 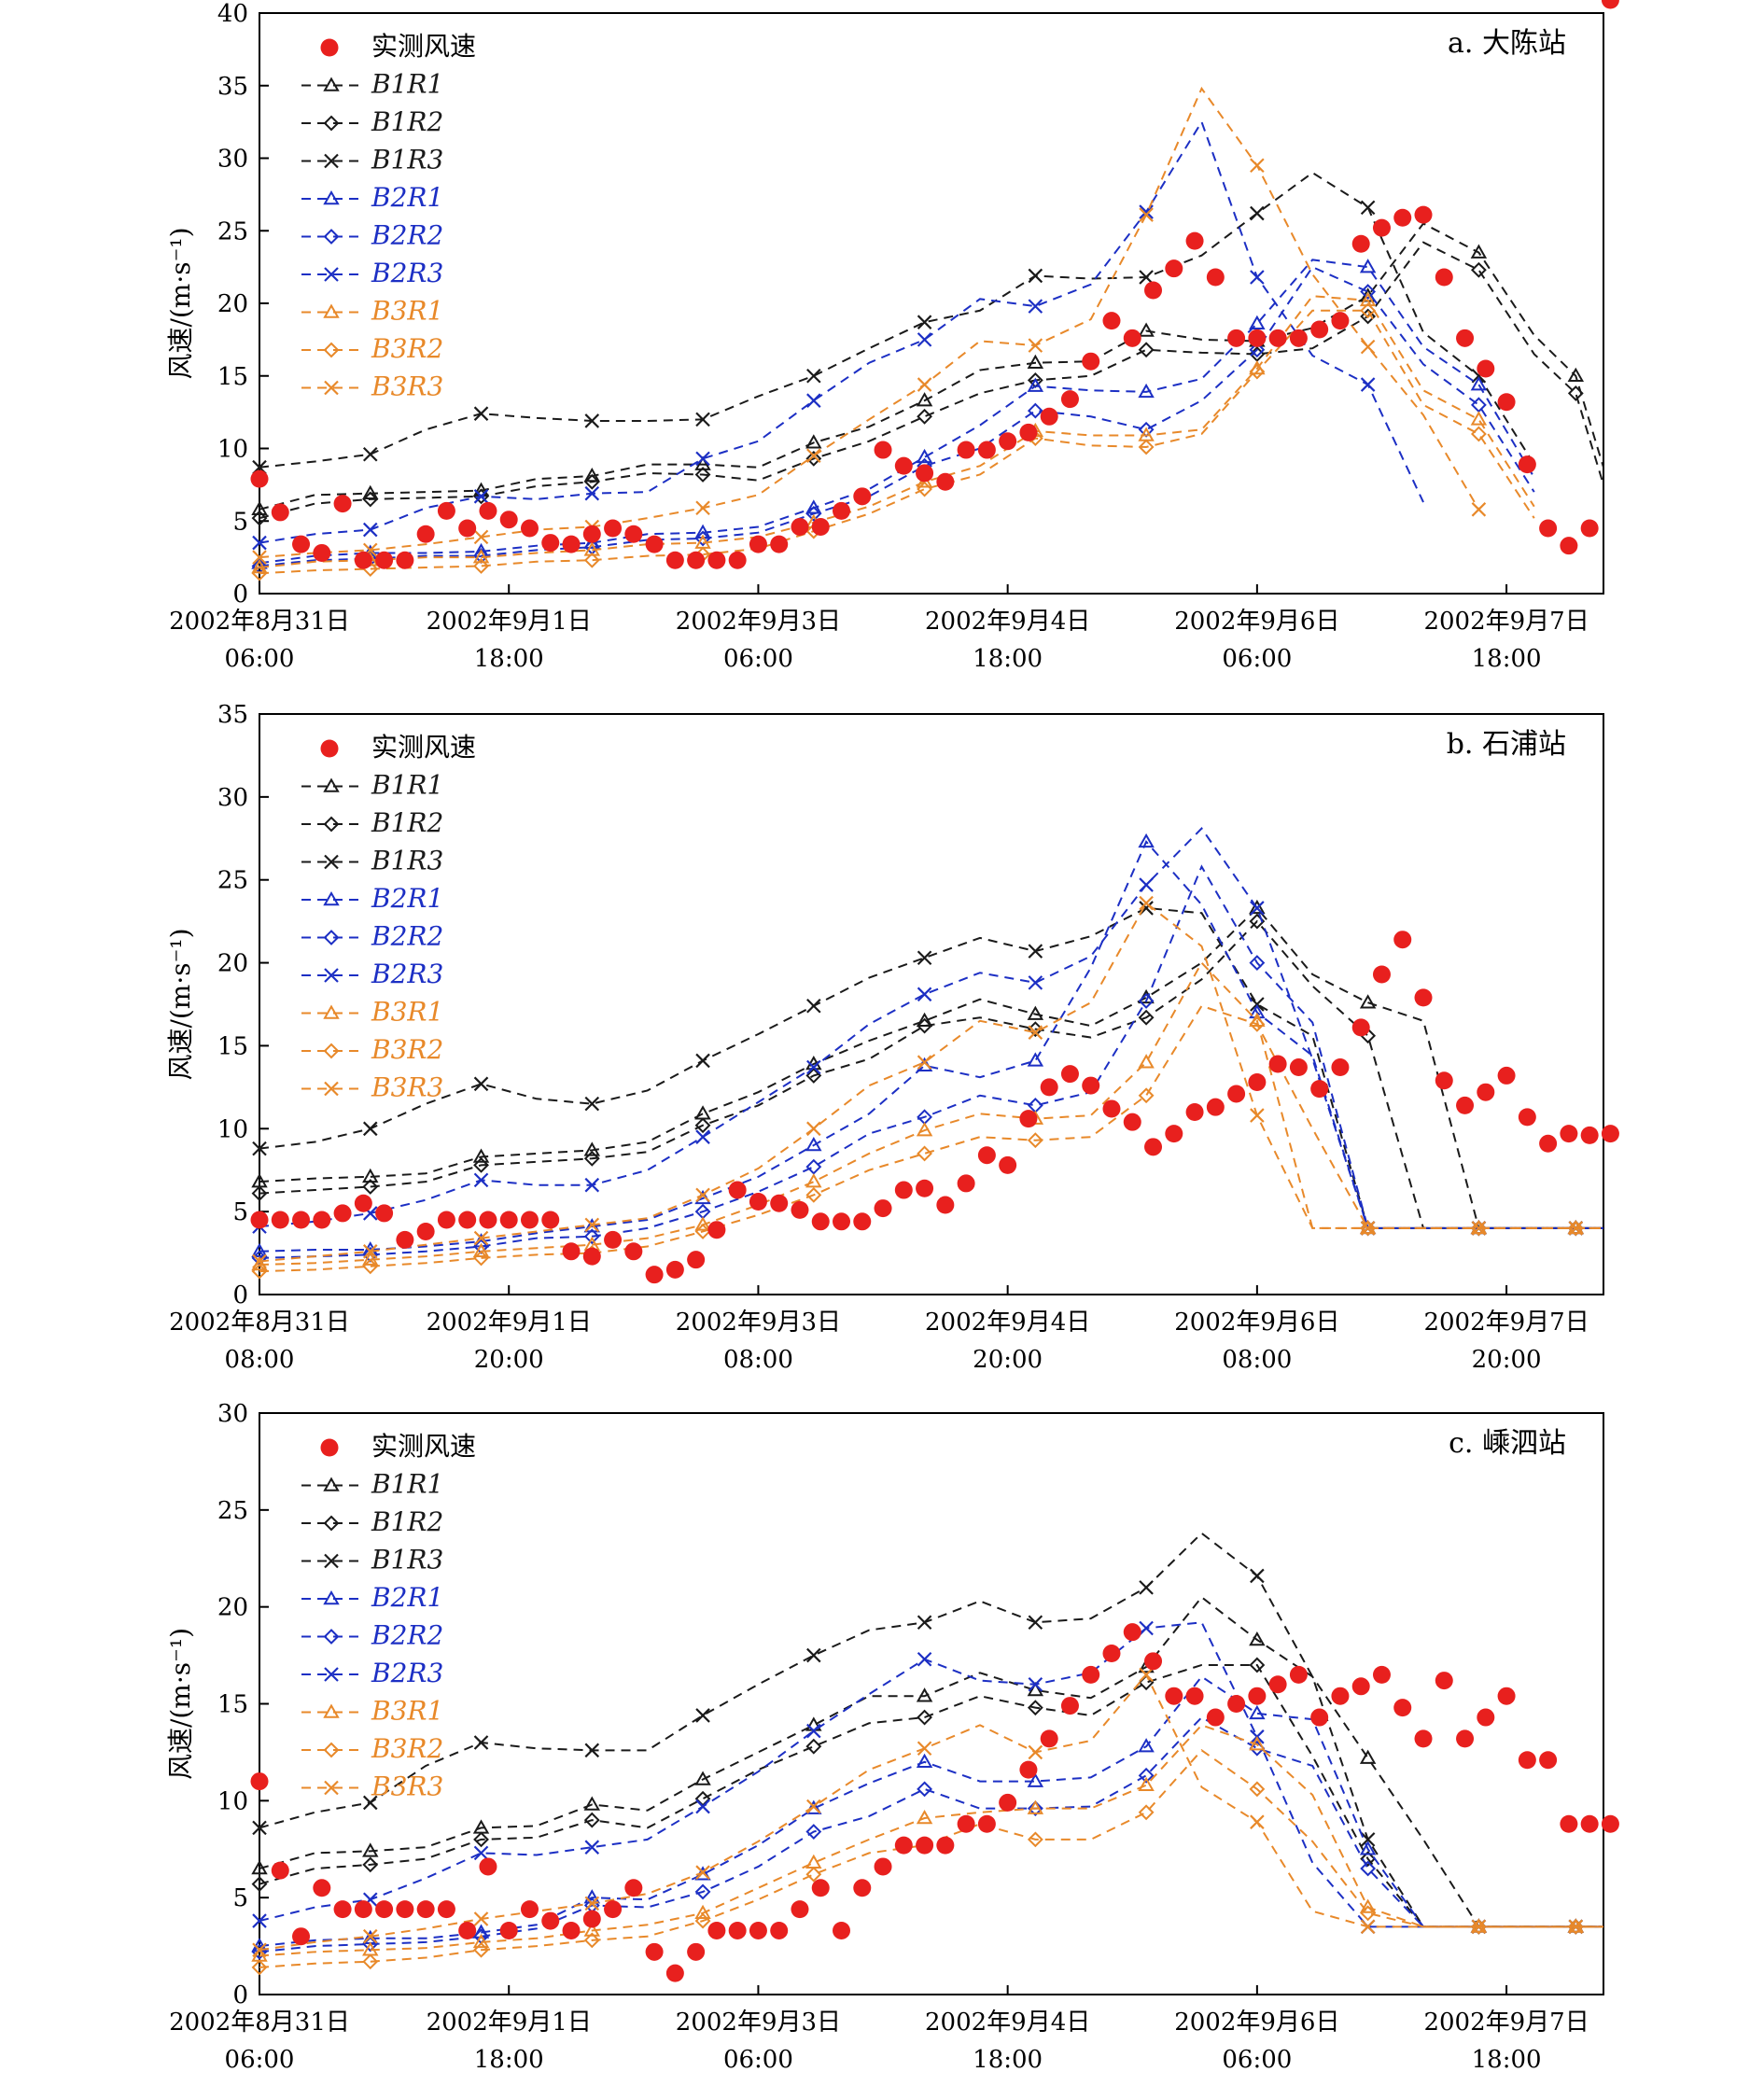 I want to click on series-line-B2R3, so click(x=931, y=1774).